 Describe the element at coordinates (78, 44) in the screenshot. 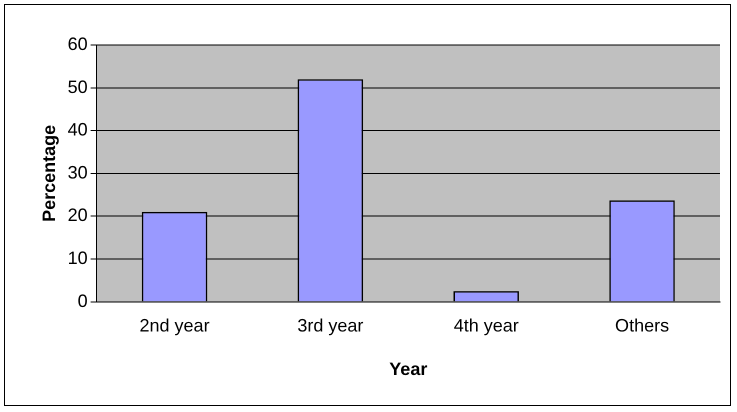

I see `y-tick-label: 60` at that location.